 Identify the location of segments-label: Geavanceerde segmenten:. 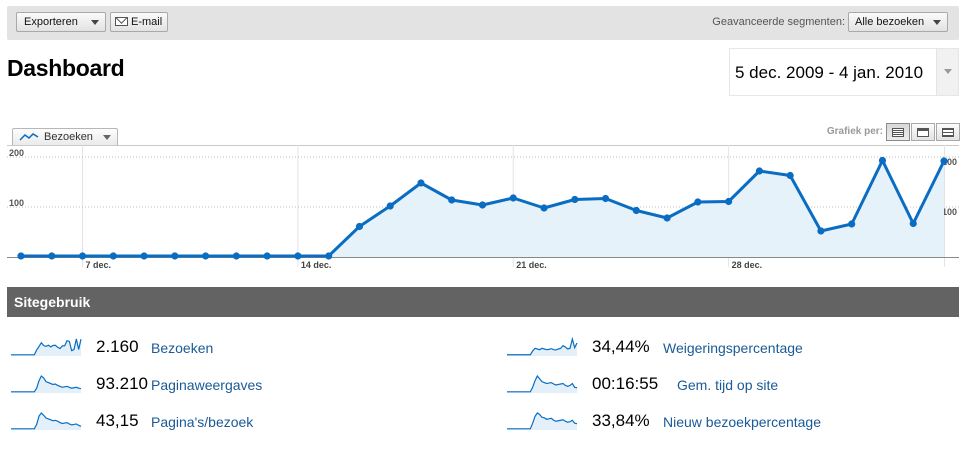
(778, 22).